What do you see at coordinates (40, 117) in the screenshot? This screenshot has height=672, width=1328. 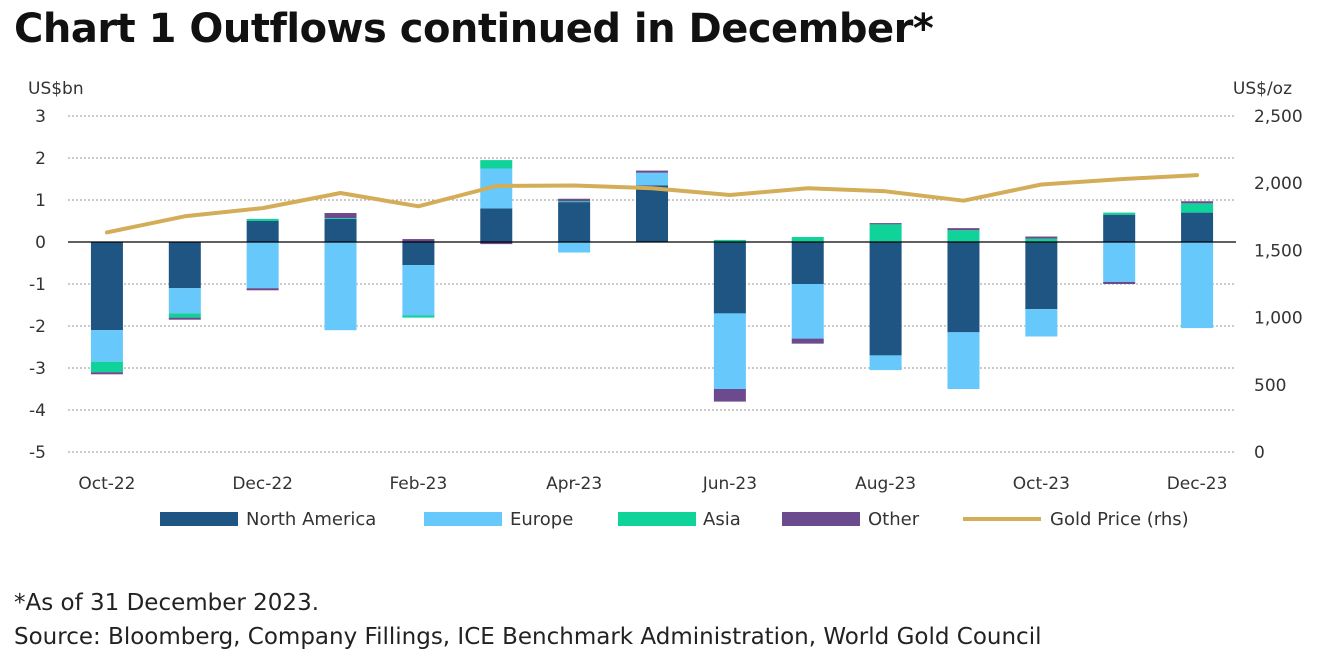 I see `y-left-tick-label: 3` at bounding box center [40, 117].